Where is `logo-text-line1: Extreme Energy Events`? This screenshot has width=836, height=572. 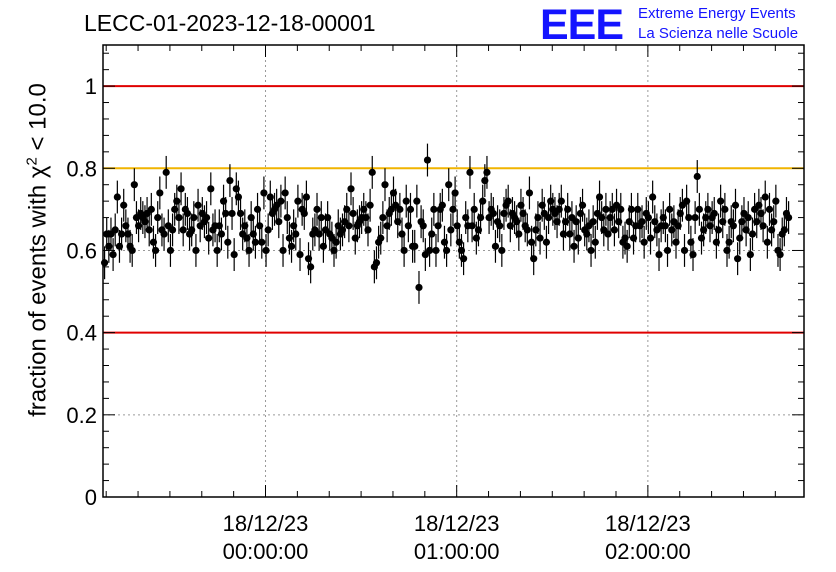 logo-text-line1: Extreme Energy Events is located at coordinates (717, 13).